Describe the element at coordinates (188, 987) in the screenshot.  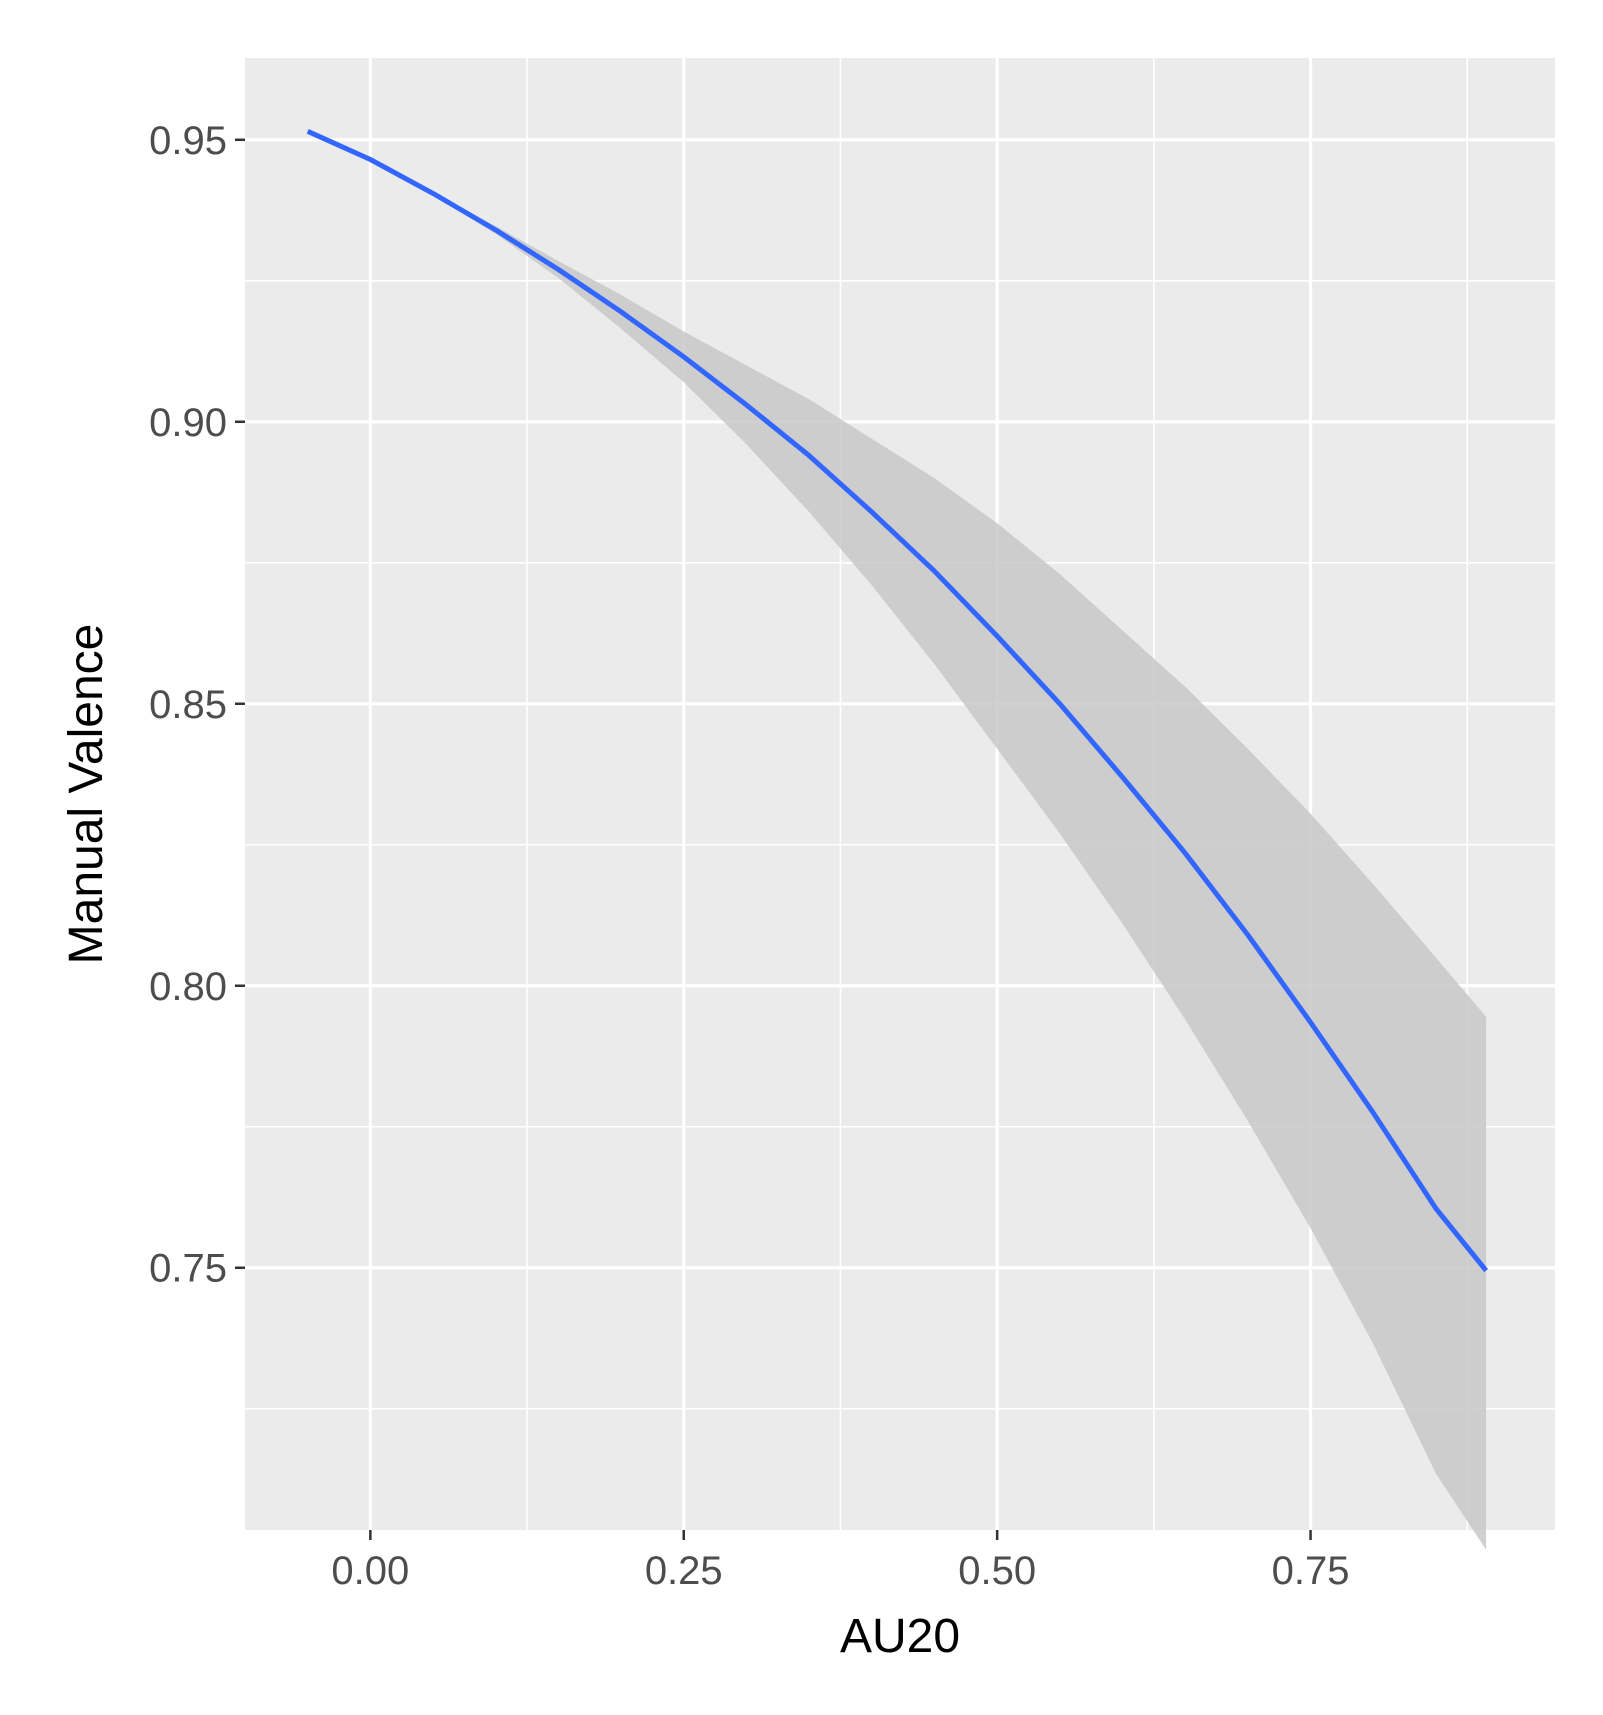
I see `y-tick-label: 0.80` at that location.